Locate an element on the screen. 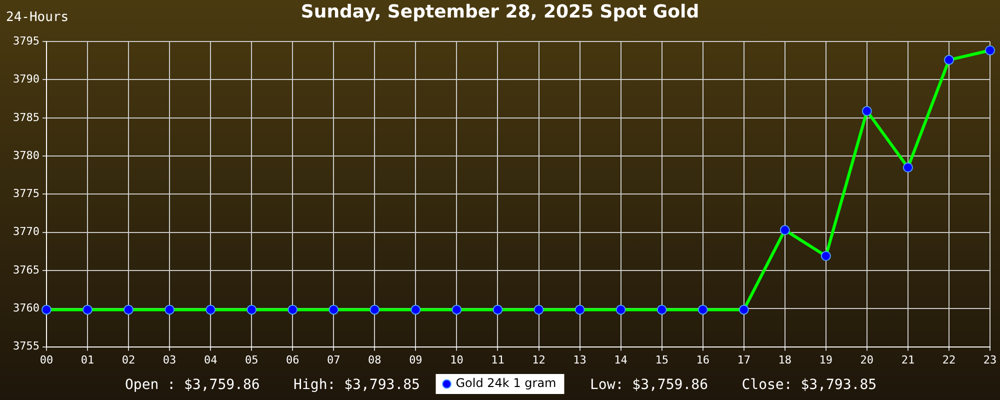 The height and width of the screenshot is (400, 1000). y-tick-label: 3795 is located at coordinates (26, 41).